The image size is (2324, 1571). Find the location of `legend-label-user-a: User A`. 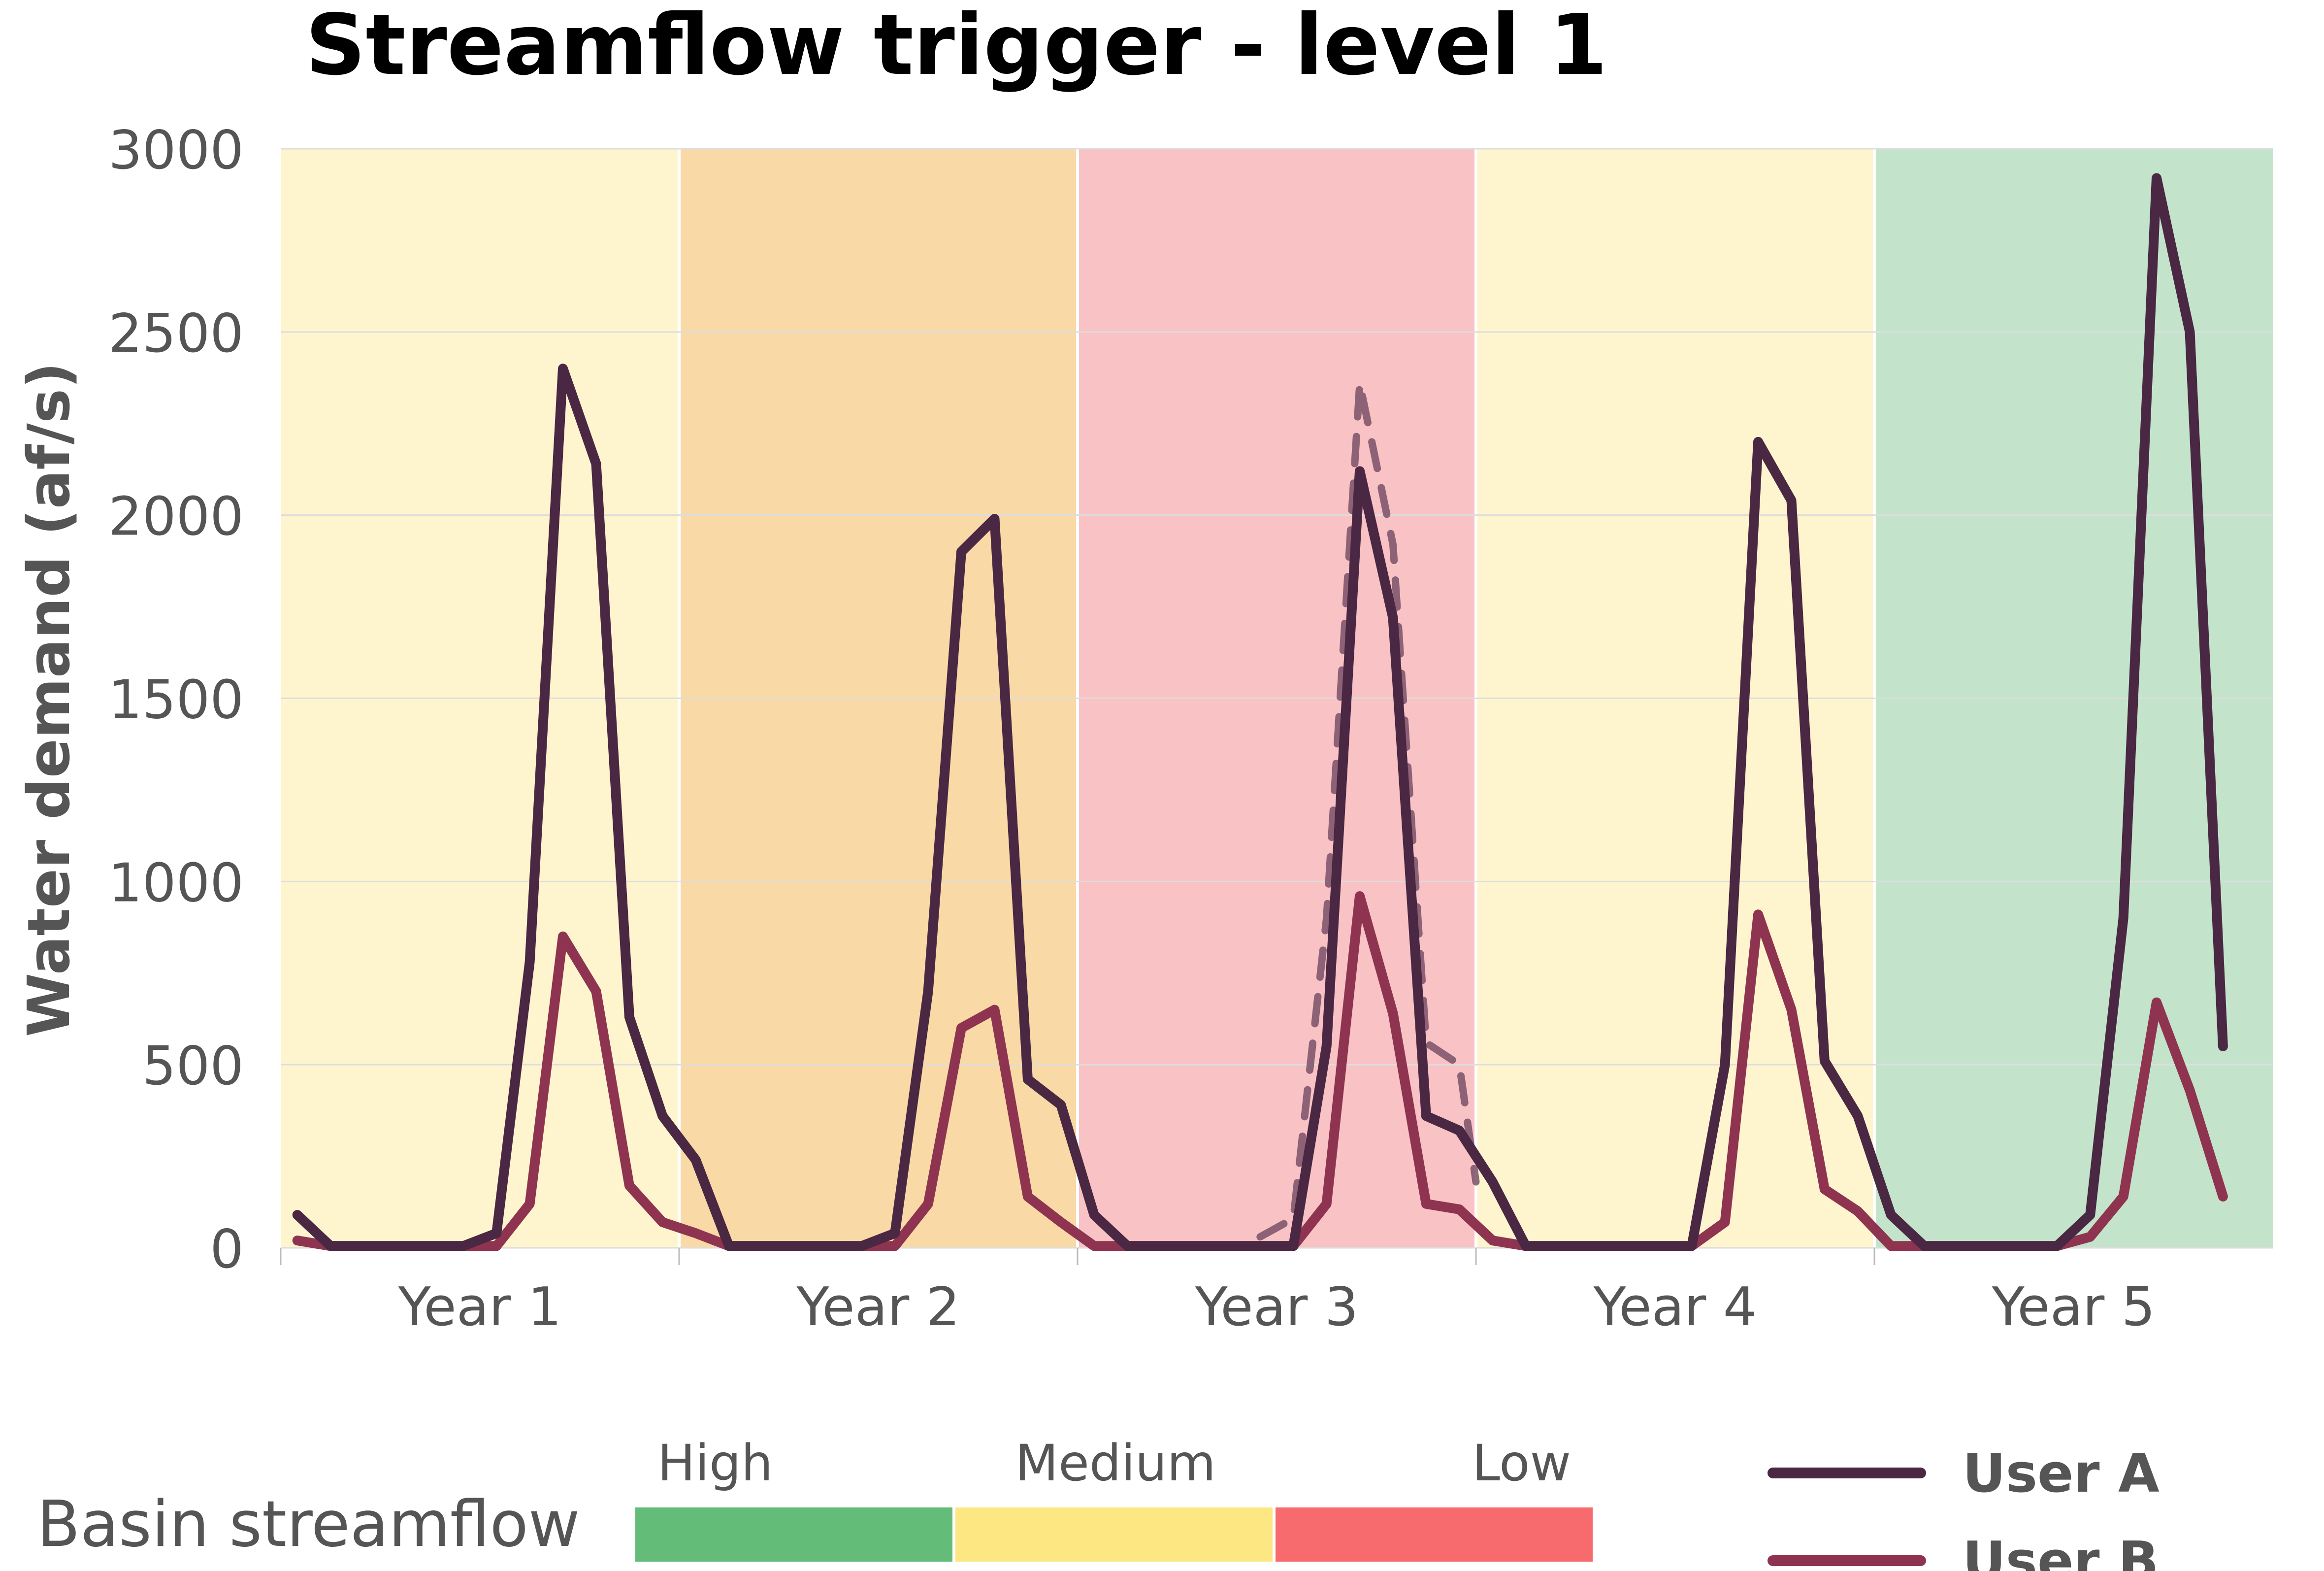

legend-label-user-a: User A is located at coordinates (2061, 1474).